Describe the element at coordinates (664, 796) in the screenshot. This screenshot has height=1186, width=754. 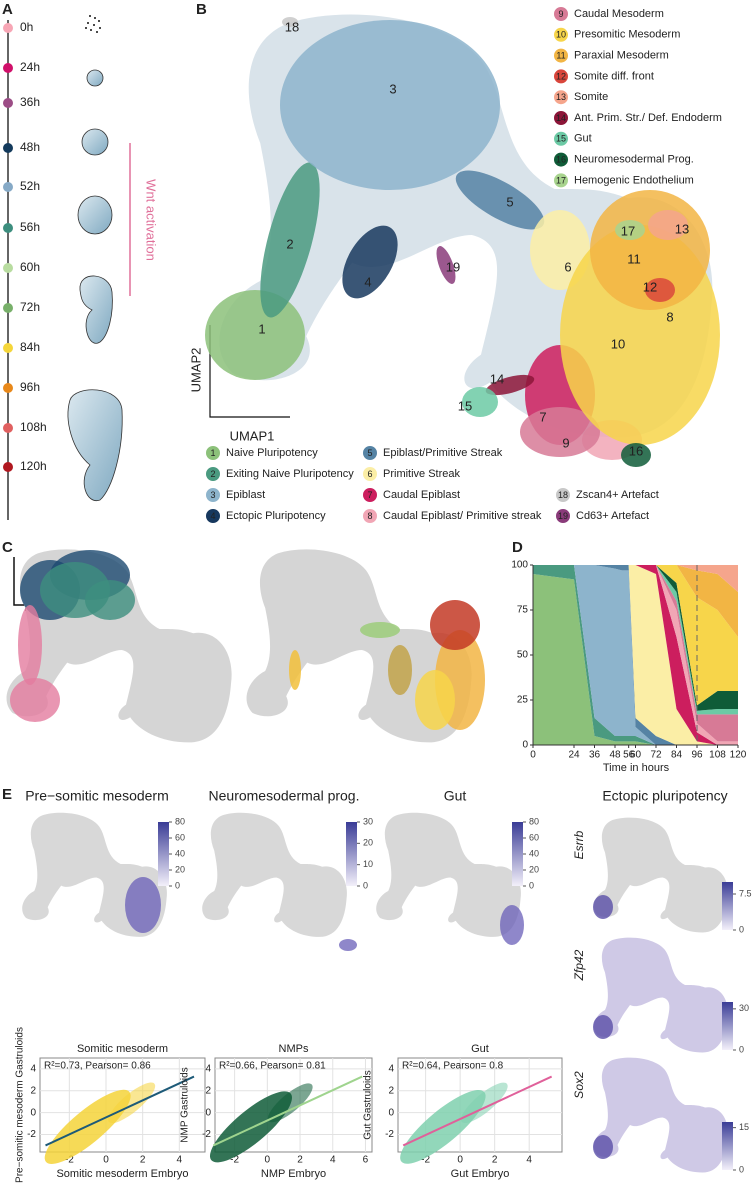
I see `map-title: Ectopic pluripotency` at that location.